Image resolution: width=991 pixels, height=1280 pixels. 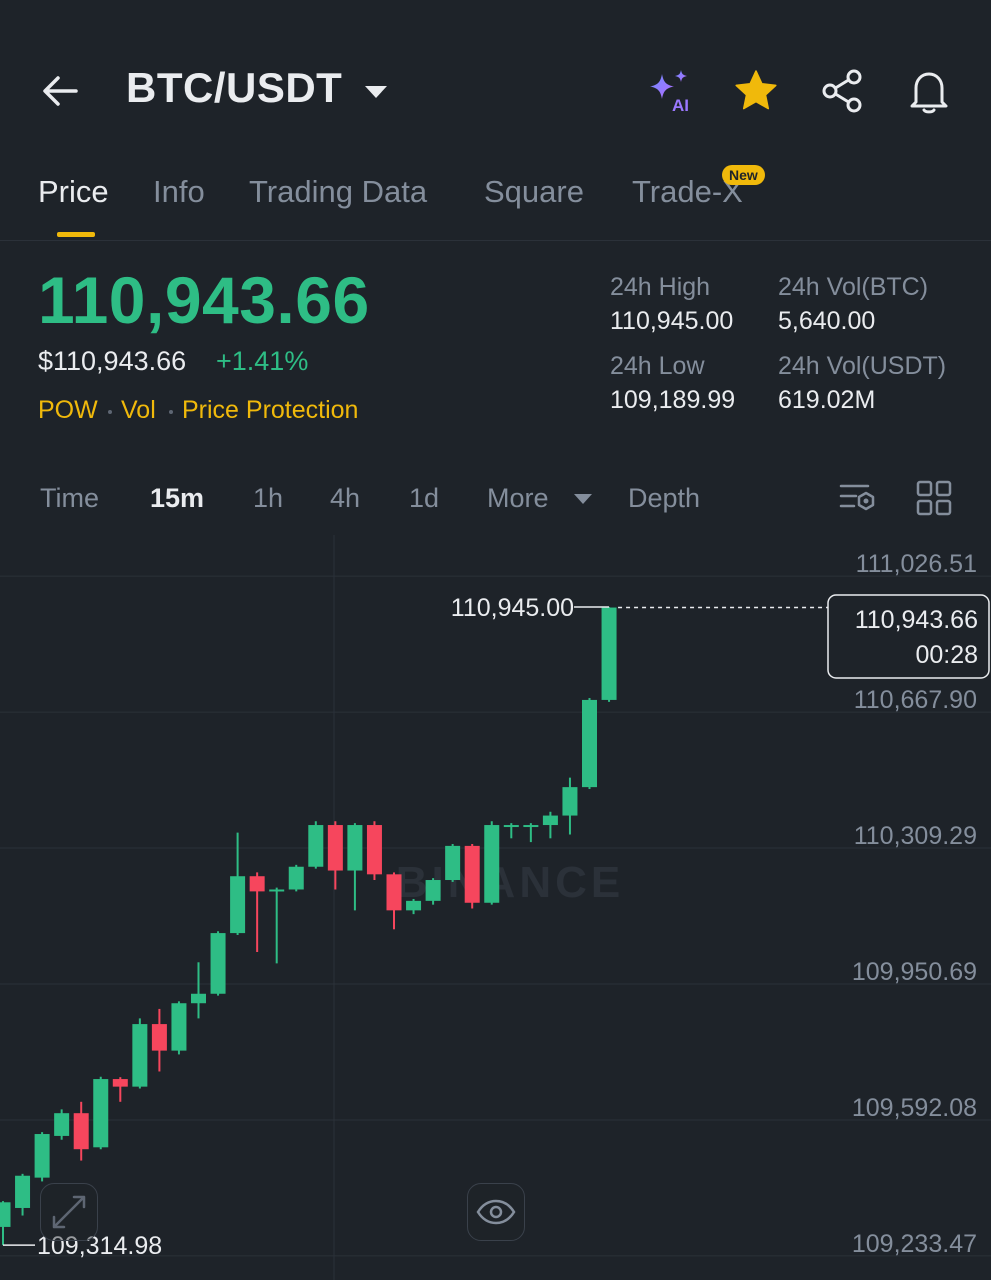 I want to click on y-tick-label: 110,667.90, so click(x=915, y=700).